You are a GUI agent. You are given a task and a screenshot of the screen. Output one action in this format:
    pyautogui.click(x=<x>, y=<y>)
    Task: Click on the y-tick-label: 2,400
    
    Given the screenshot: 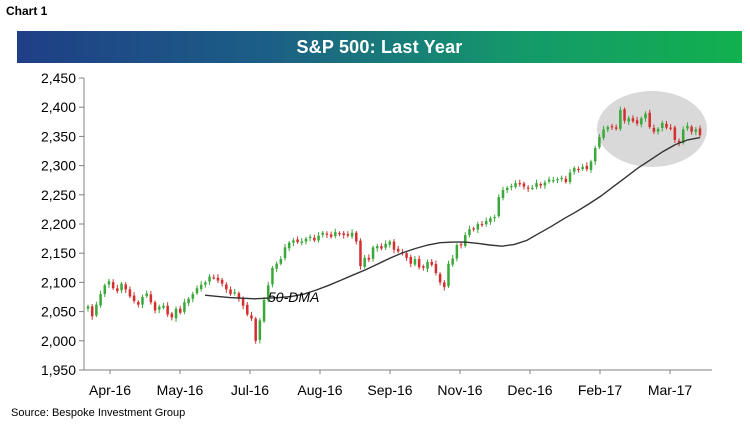 What is the action you would take?
    pyautogui.click(x=58, y=107)
    